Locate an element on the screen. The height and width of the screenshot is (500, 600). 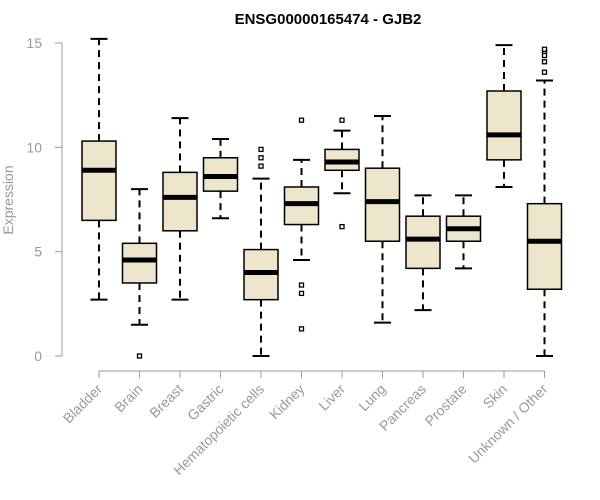
y-axis-label: Expression is located at coordinates (8, 199).